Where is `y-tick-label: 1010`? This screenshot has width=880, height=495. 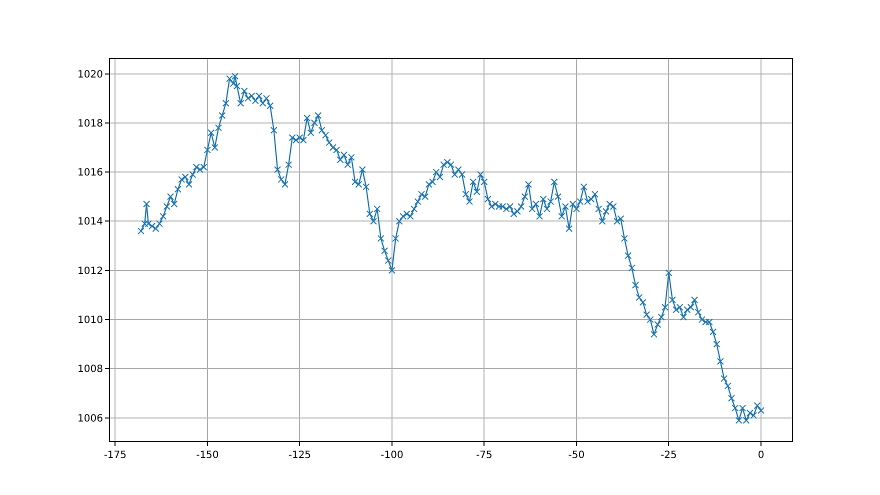 y-tick-label: 1010 is located at coordinates (90, 320).